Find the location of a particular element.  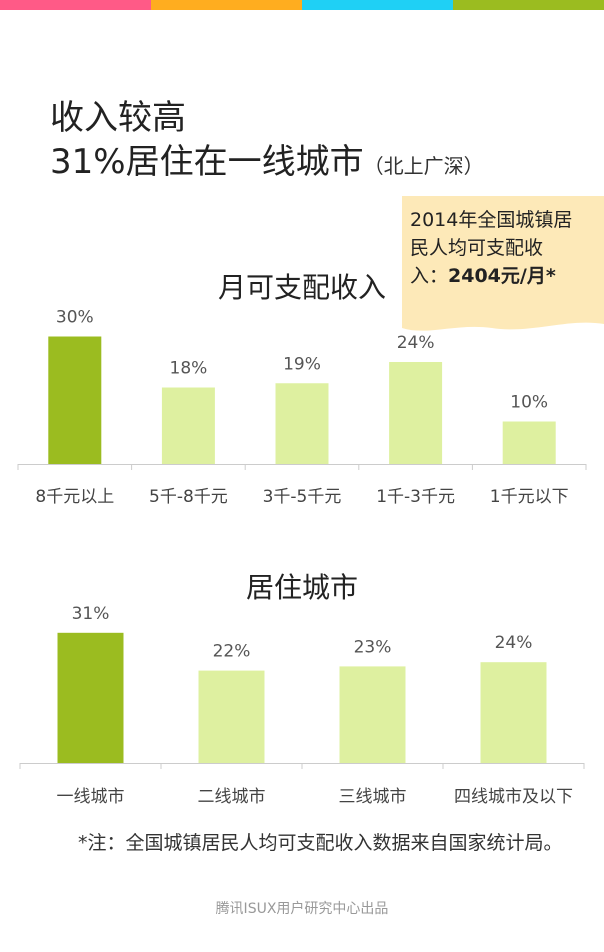

bar-value-label: 23% is located at coordinates (373, 647).